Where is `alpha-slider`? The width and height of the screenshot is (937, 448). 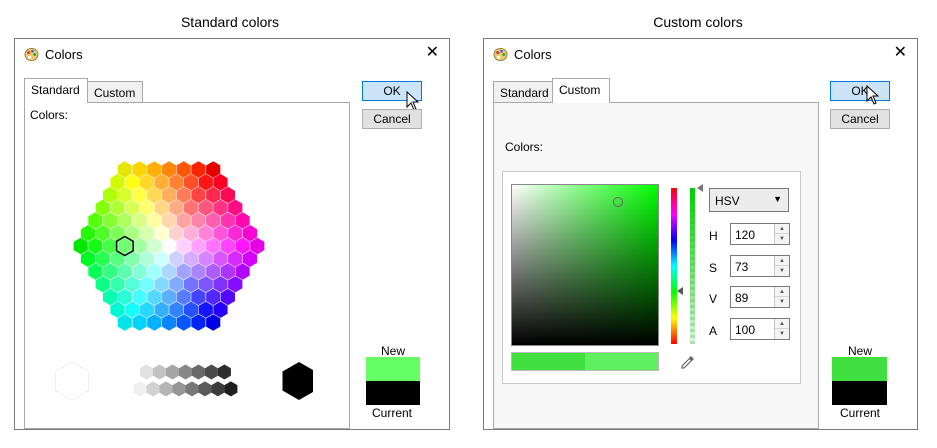
alpha-slider is located at coordinates (692, 266).